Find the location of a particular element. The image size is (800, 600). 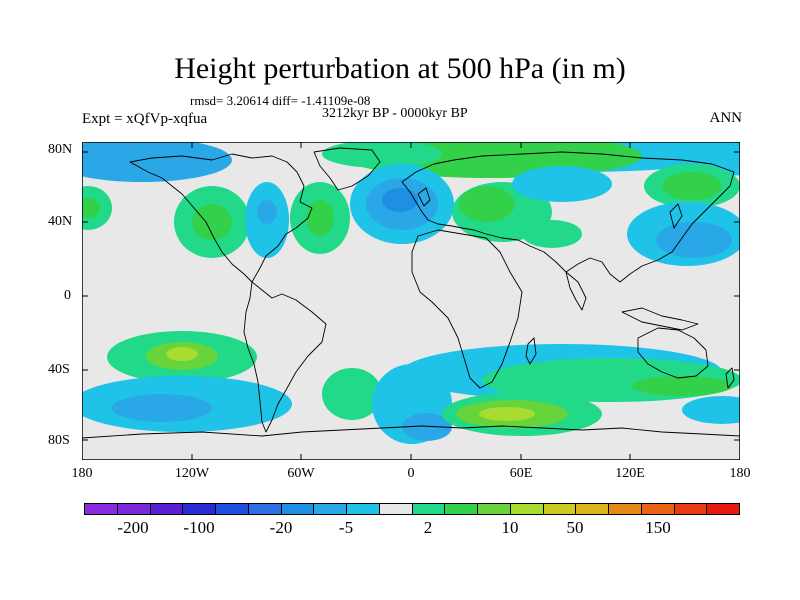

lon-label-60w: 60W is located at coordinates (301, 473).